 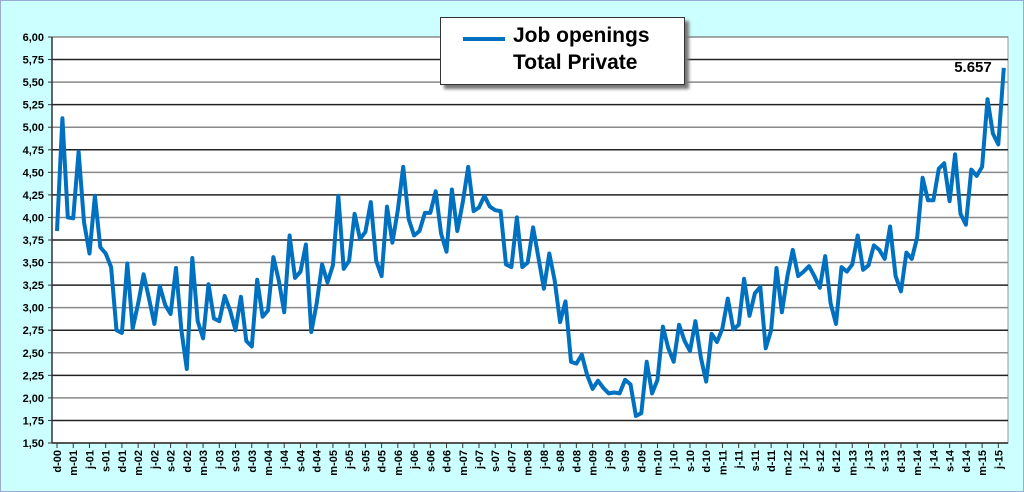 I want to click on x-tick-label: m-15, so click(x=983, y=463).